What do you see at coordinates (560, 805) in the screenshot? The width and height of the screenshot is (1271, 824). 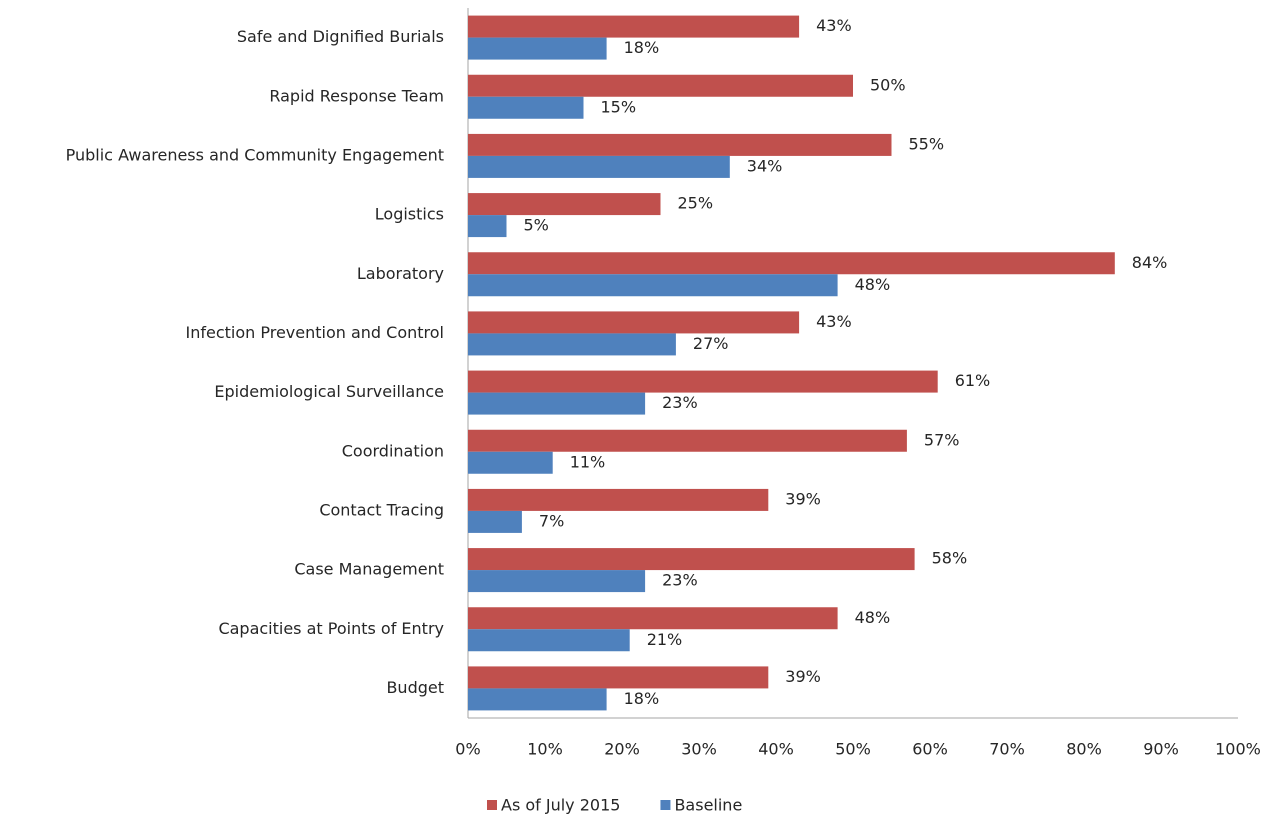 I see `legend-label: As of July 2015` at bounding box center [560, 805].